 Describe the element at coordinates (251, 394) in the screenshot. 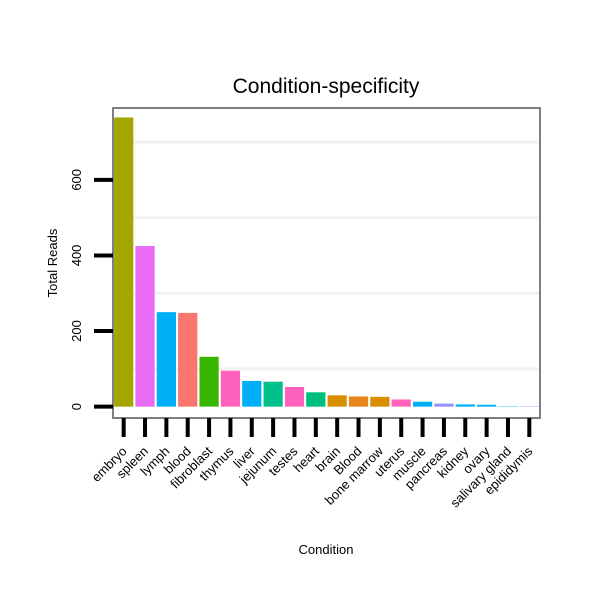

I see `bar-liver` at that location.